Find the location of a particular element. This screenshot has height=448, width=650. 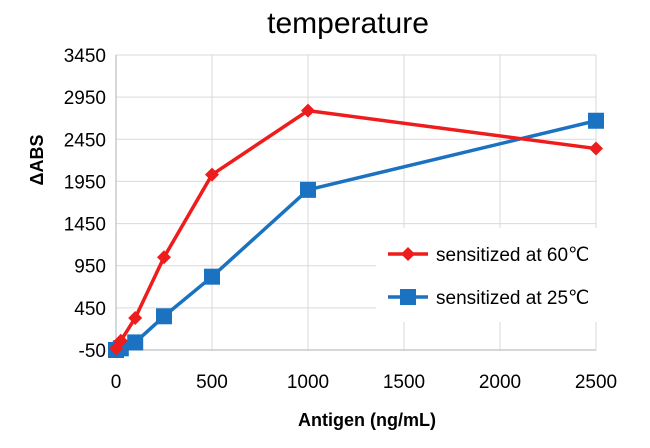

y-tick-label: -50 is located at coordinates (92, 351).